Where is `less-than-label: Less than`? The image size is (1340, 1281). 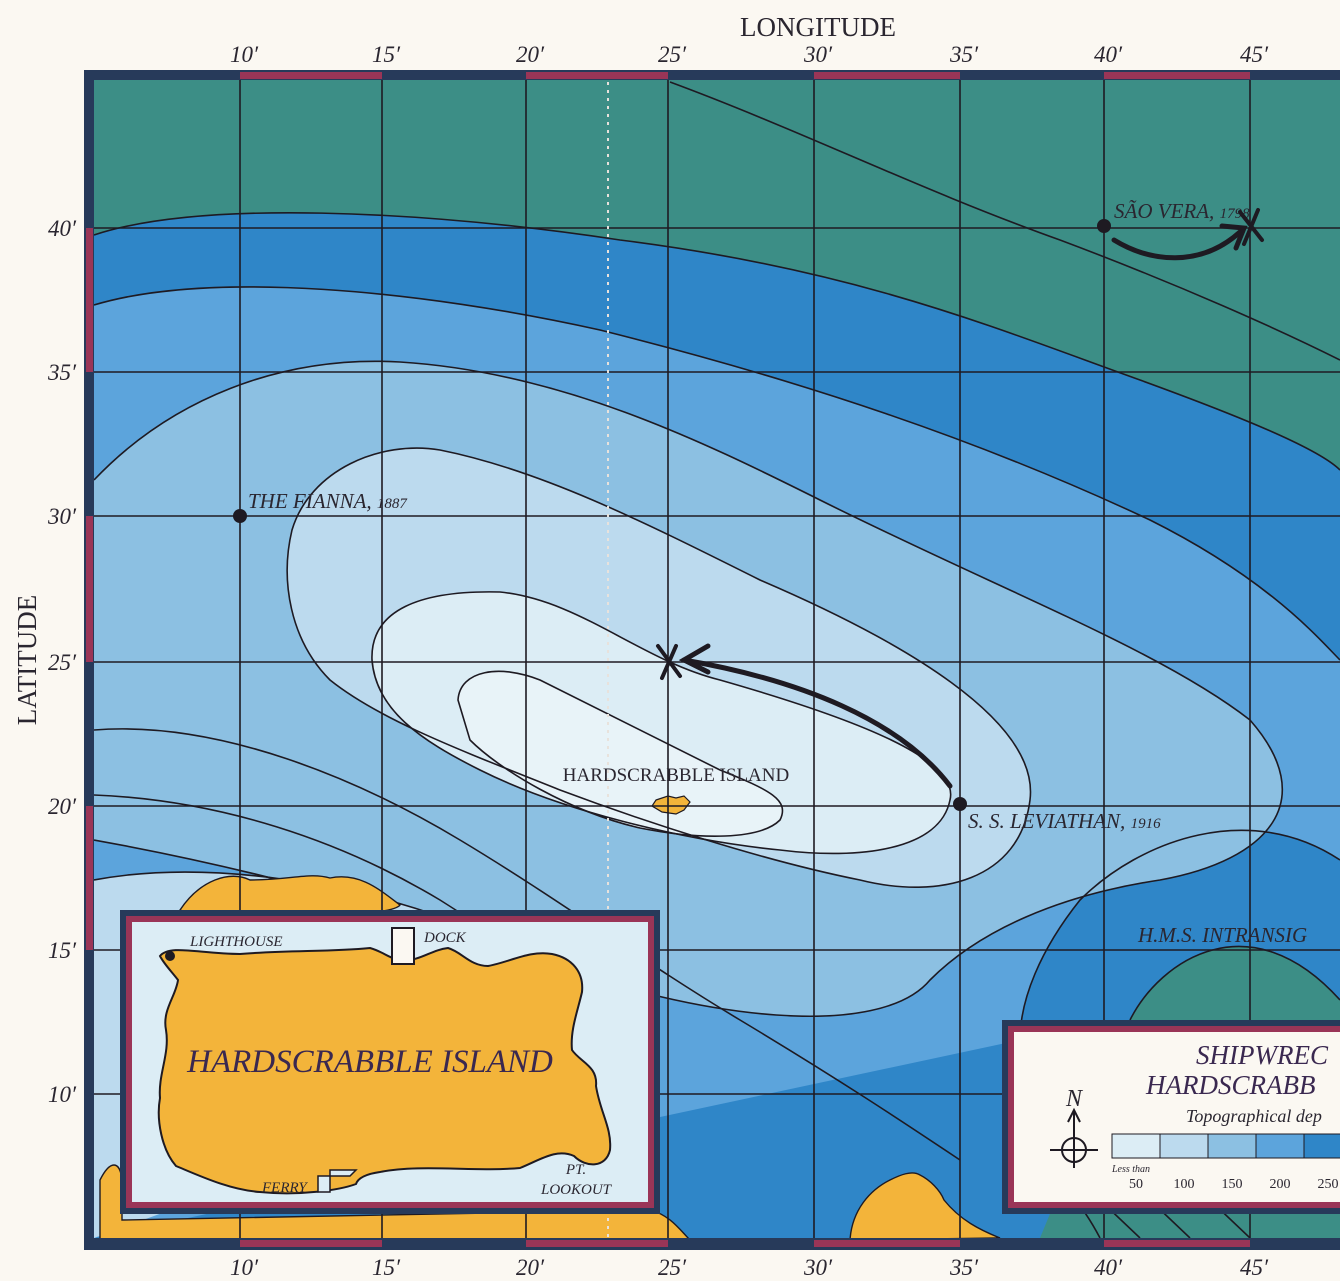
less-than-label: Less than is located at coordinates (1130, 1169).